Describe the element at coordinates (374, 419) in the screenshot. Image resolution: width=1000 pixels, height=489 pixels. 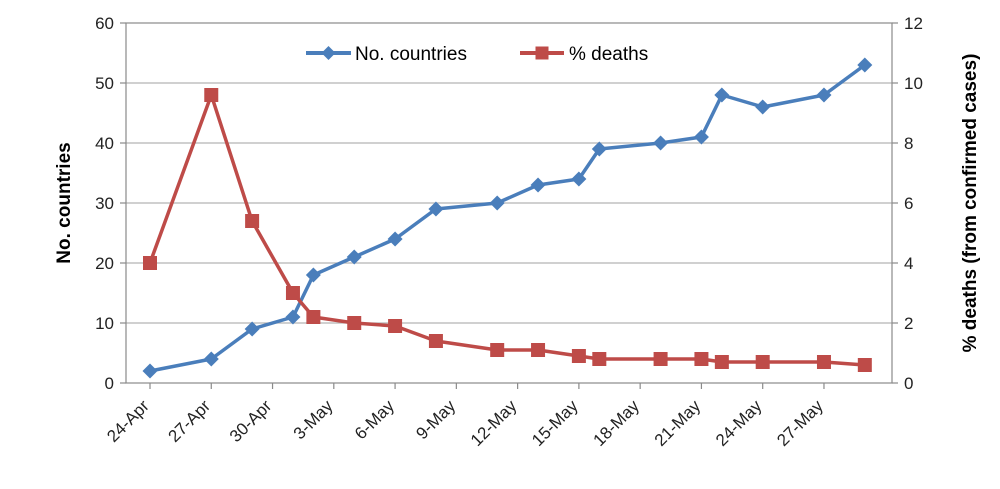
I see `x-tick-label: 6-May` at that location.